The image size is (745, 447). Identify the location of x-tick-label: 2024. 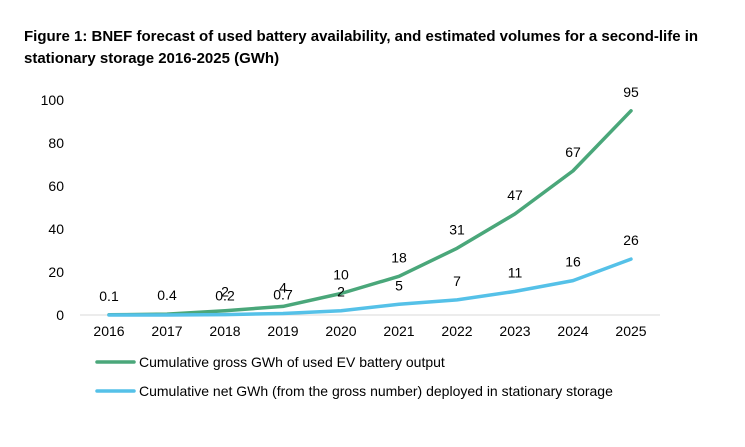
(572, 331).